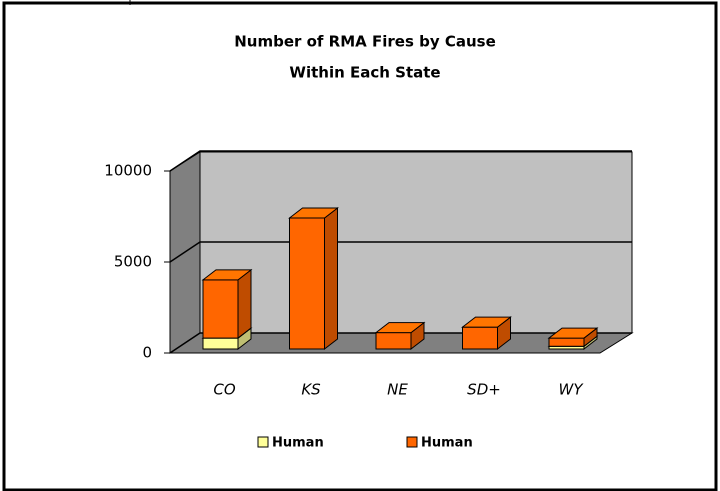  Describe the element at coordinates (133, 262) in the screenshot. I see `y-tick-label: 5000` at that location.